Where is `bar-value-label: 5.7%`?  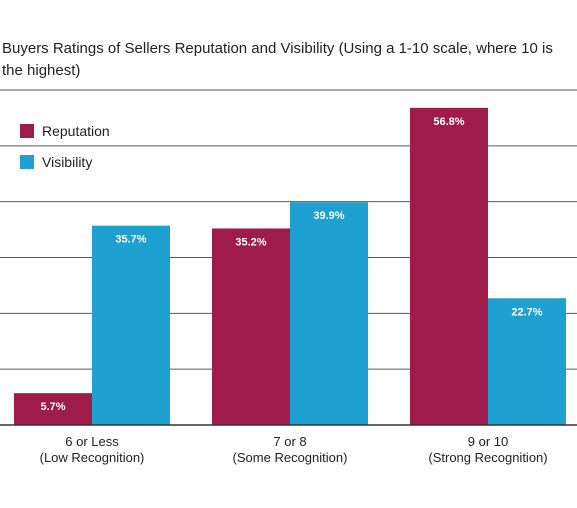
bar-value-label: 5.7% is located at coordinates (52, 407).